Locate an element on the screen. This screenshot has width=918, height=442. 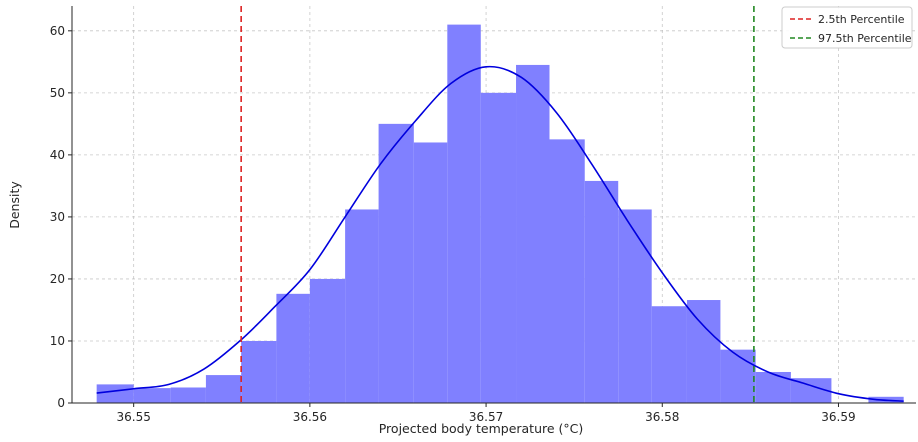
legend-label-2-5th-percentile: 2.5th Percentile is located at coordinates (861, 19).